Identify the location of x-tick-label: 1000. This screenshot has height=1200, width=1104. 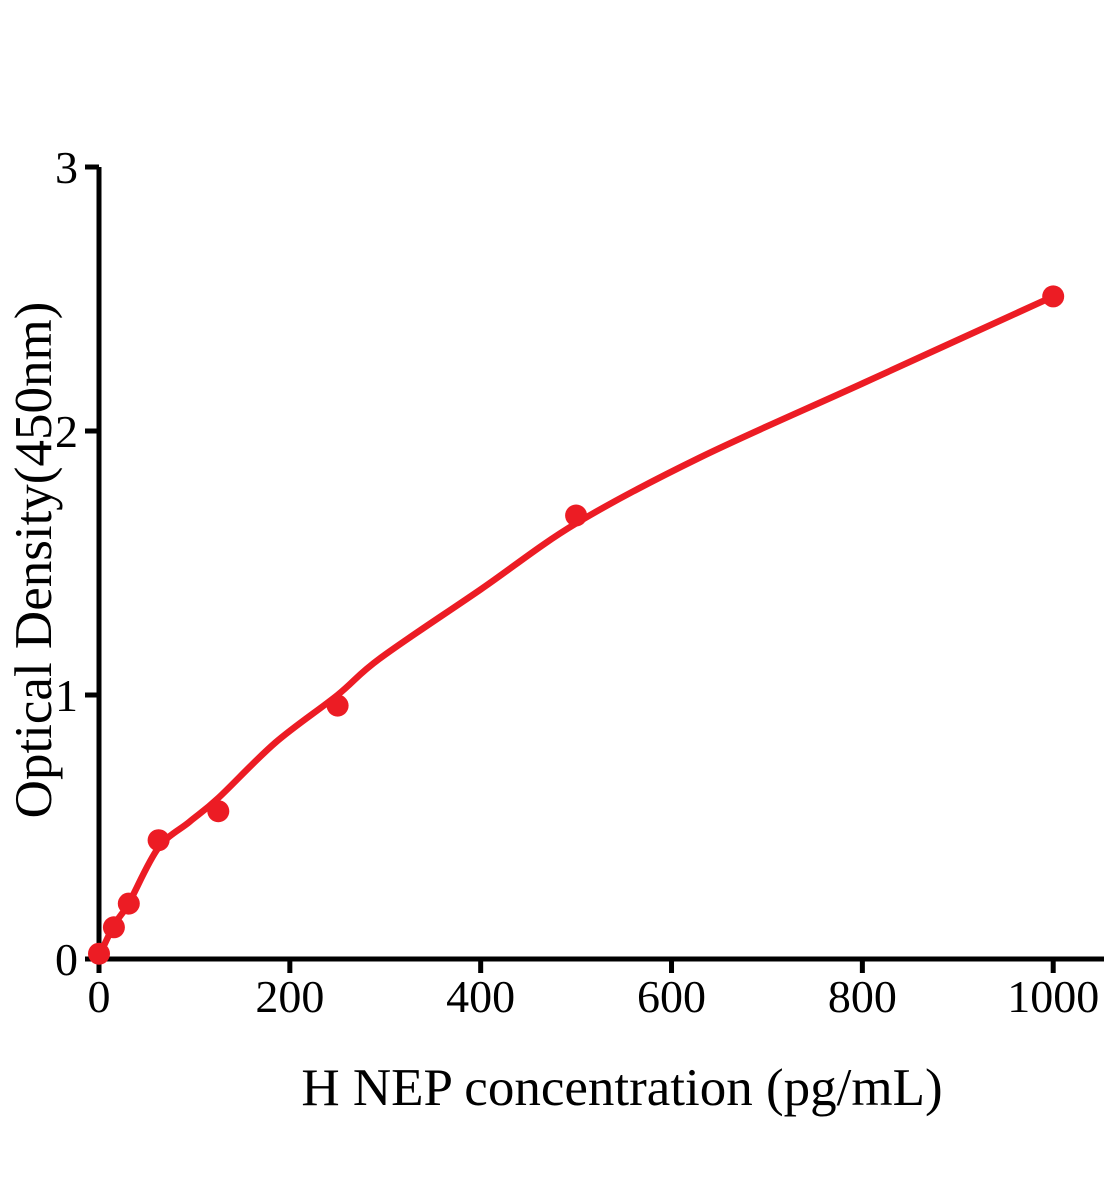
(1053, 996).